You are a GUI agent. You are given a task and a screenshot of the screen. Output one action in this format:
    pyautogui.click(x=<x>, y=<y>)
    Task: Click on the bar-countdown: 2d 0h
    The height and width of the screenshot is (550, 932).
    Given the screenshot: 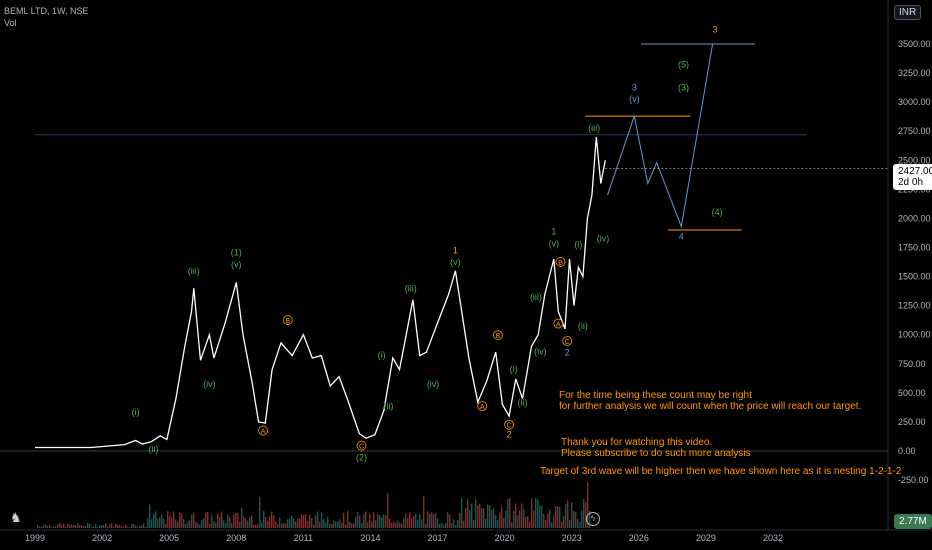 What is the action you would take?
    pyautogui.click(x=911, y=182)
    